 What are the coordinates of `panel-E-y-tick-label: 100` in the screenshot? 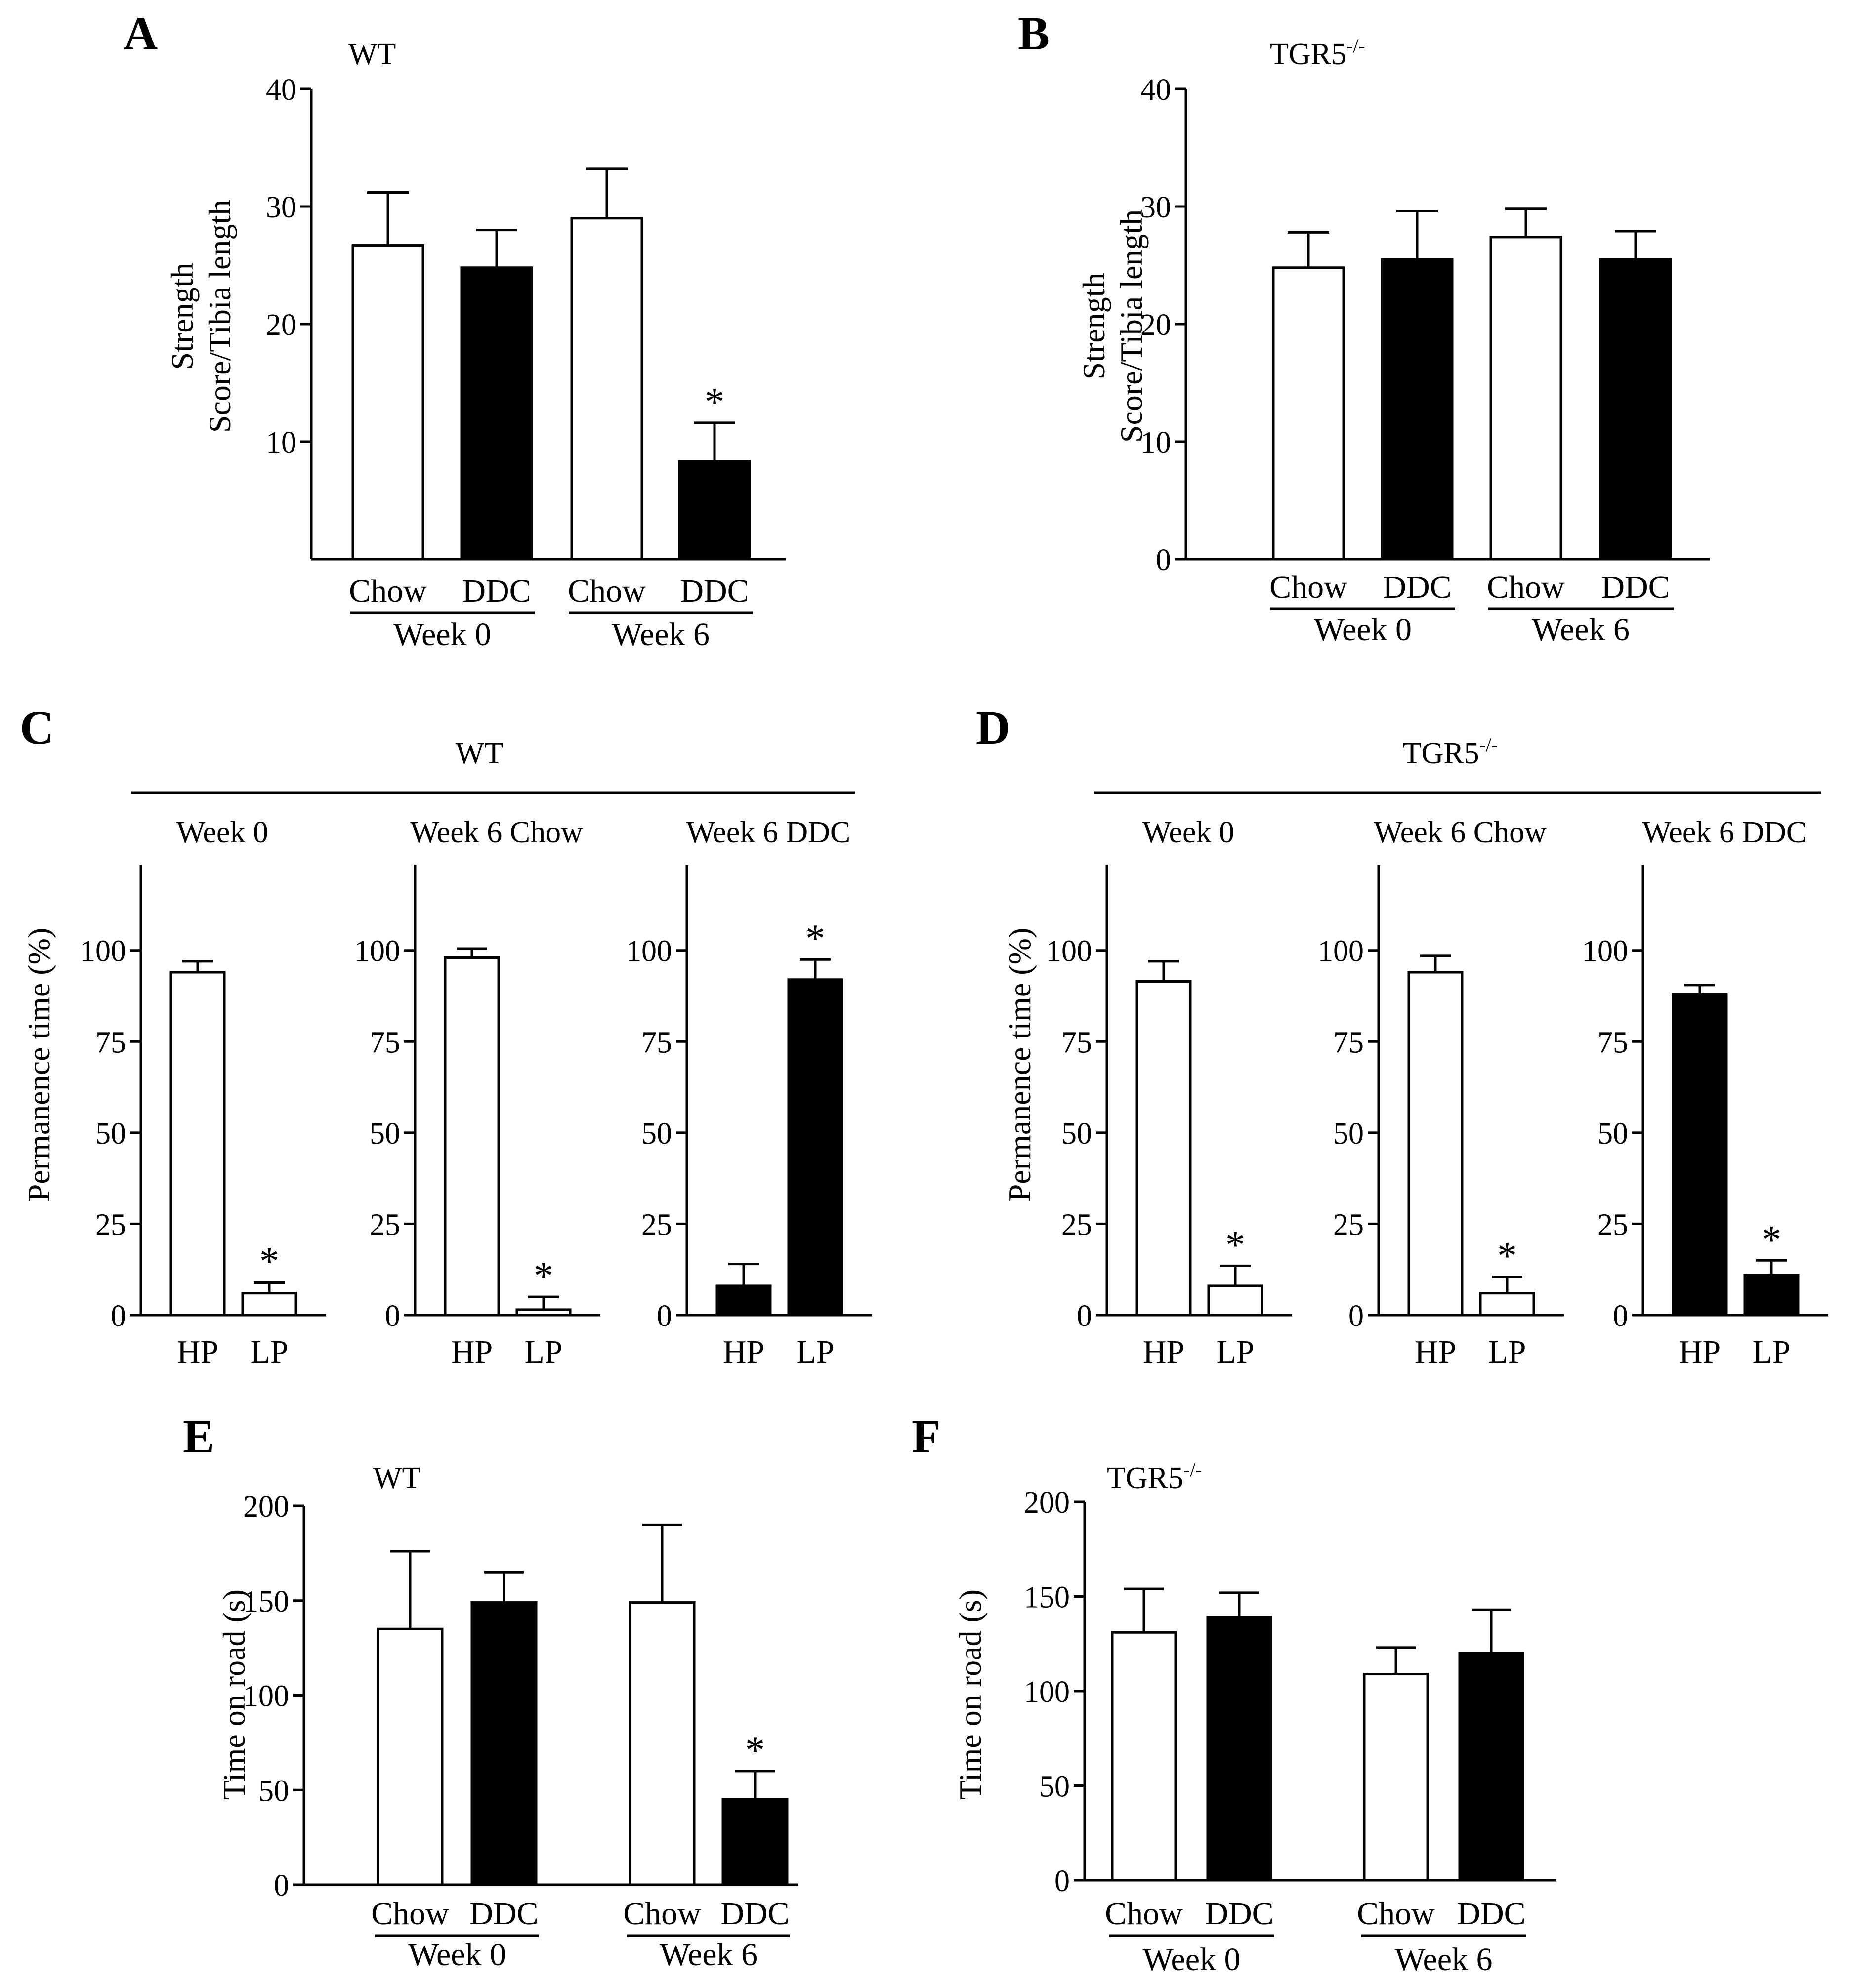 It's located at (266, 1696).